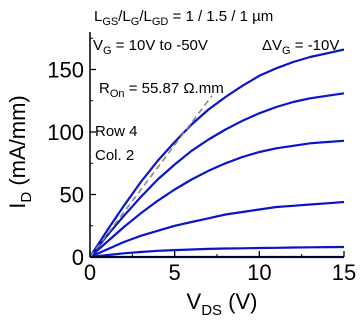  What do you see at coordinates (175, 272) in the screenshot?
I see `x-tick-label: 5` at bounding box center [175, 272].